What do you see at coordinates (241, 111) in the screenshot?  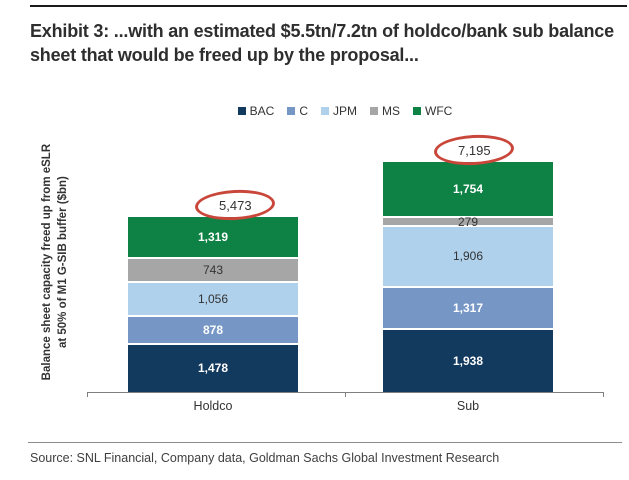 I see `legend-swatch-bac` at bounding box center [241, 111].